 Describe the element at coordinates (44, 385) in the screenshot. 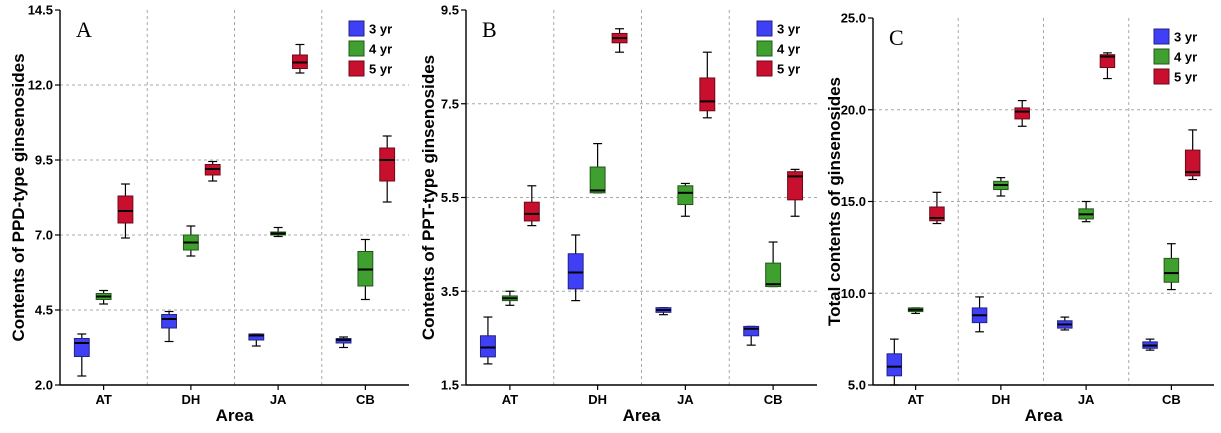

I see `y-tick-label: 2.0` at that location.